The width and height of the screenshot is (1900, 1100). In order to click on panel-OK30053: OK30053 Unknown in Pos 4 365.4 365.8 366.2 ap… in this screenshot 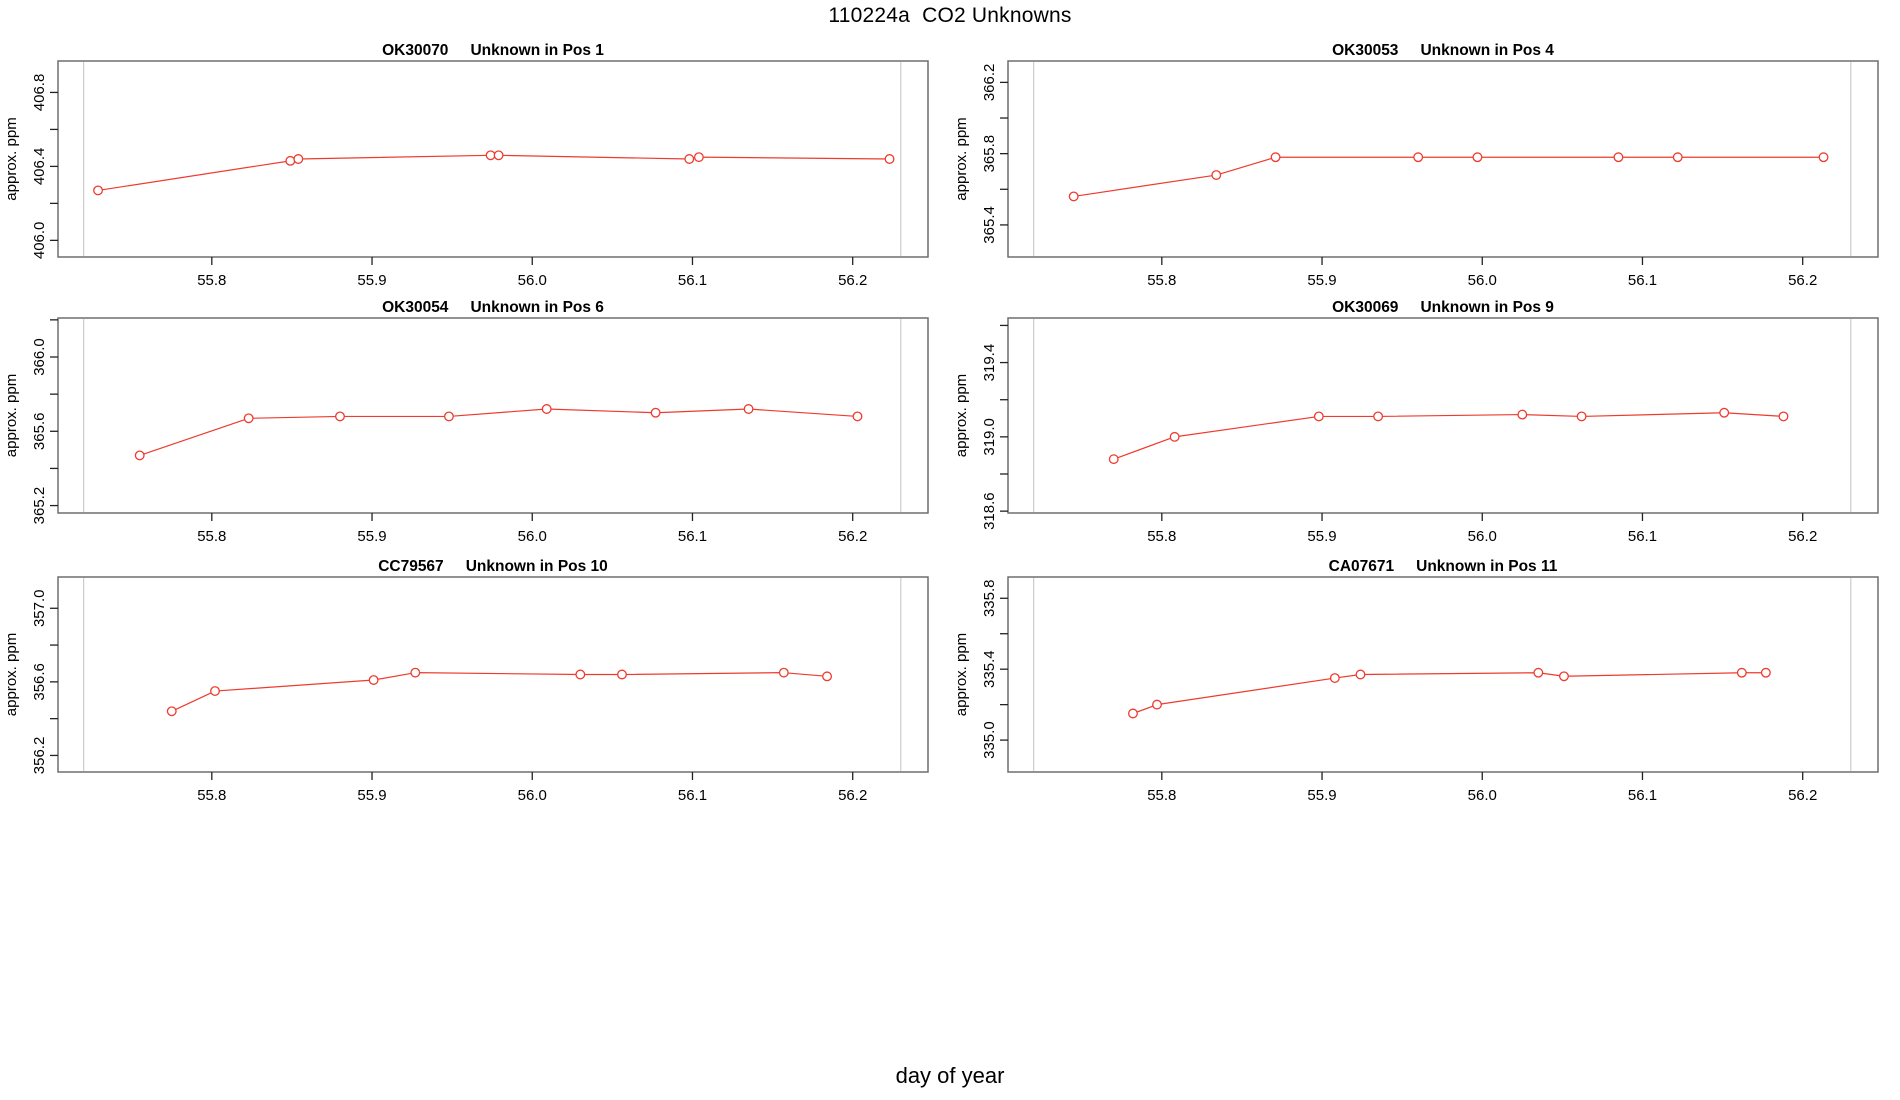, I will do `click(1416, 165)`.